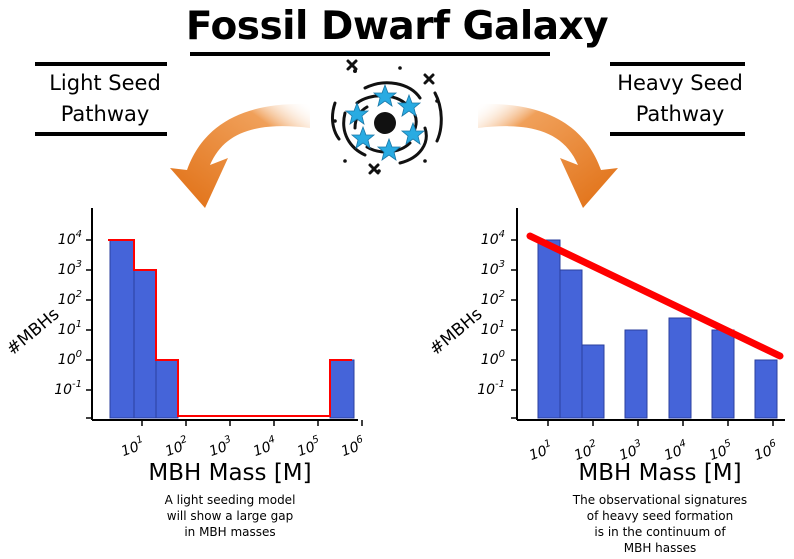 The width and height of the screenshot is (794, 559). I want to click on left-x-axis-label: MBH Mass [M], so click(230, 473).